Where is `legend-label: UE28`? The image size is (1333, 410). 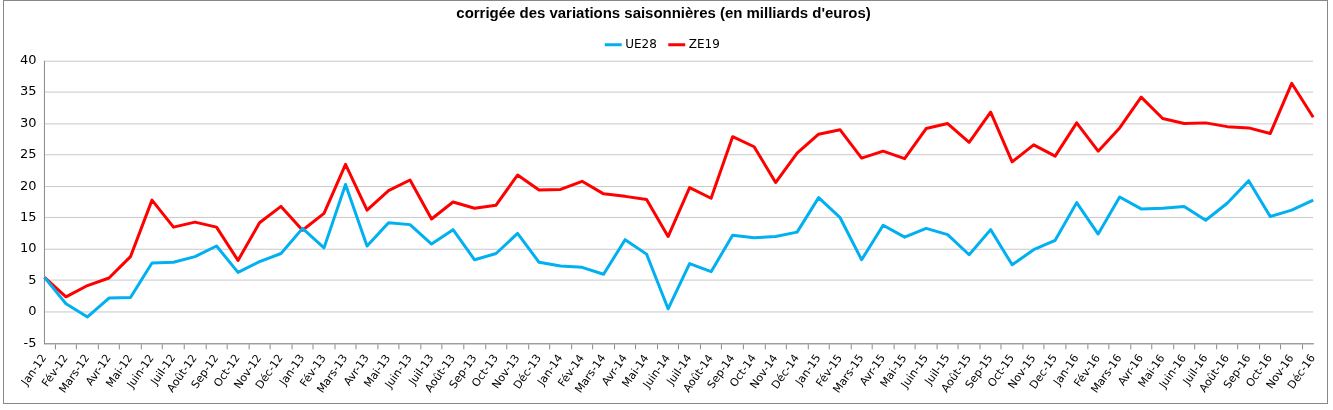 legend-label: UE28 is located at coordinates (641, 43).